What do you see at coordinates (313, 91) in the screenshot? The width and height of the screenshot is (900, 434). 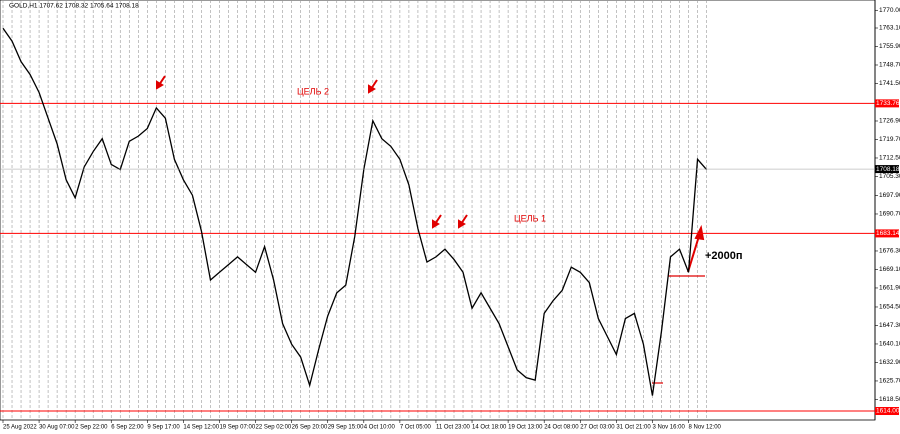 I see `annotation: ЦЕЛЬ 2` at bounding box center [313, 91].